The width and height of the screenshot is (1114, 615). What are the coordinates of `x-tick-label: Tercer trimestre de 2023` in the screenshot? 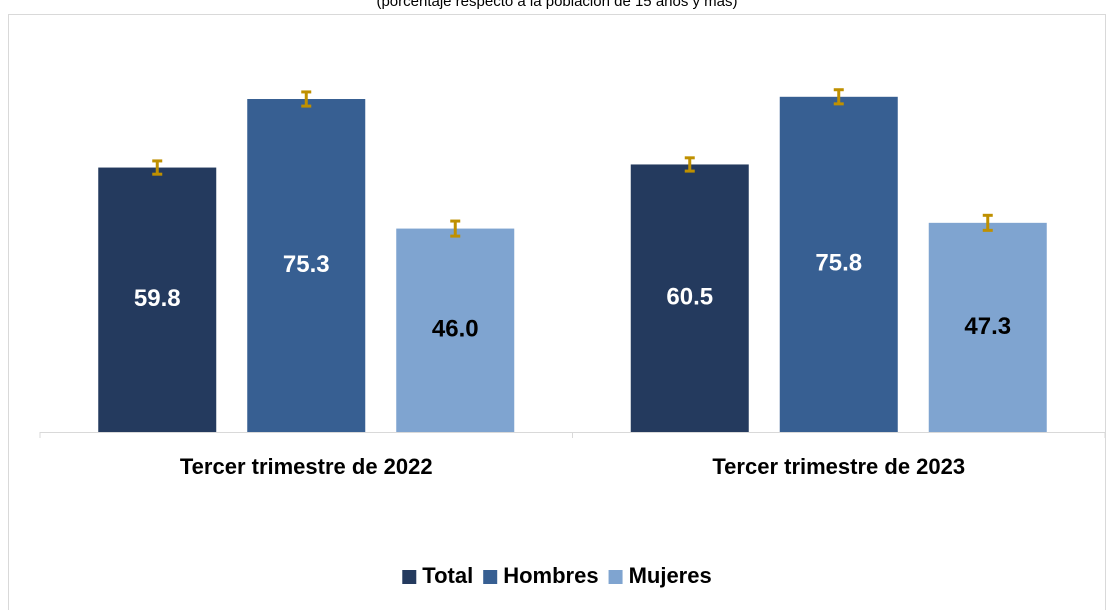 It's located at (838, 466).